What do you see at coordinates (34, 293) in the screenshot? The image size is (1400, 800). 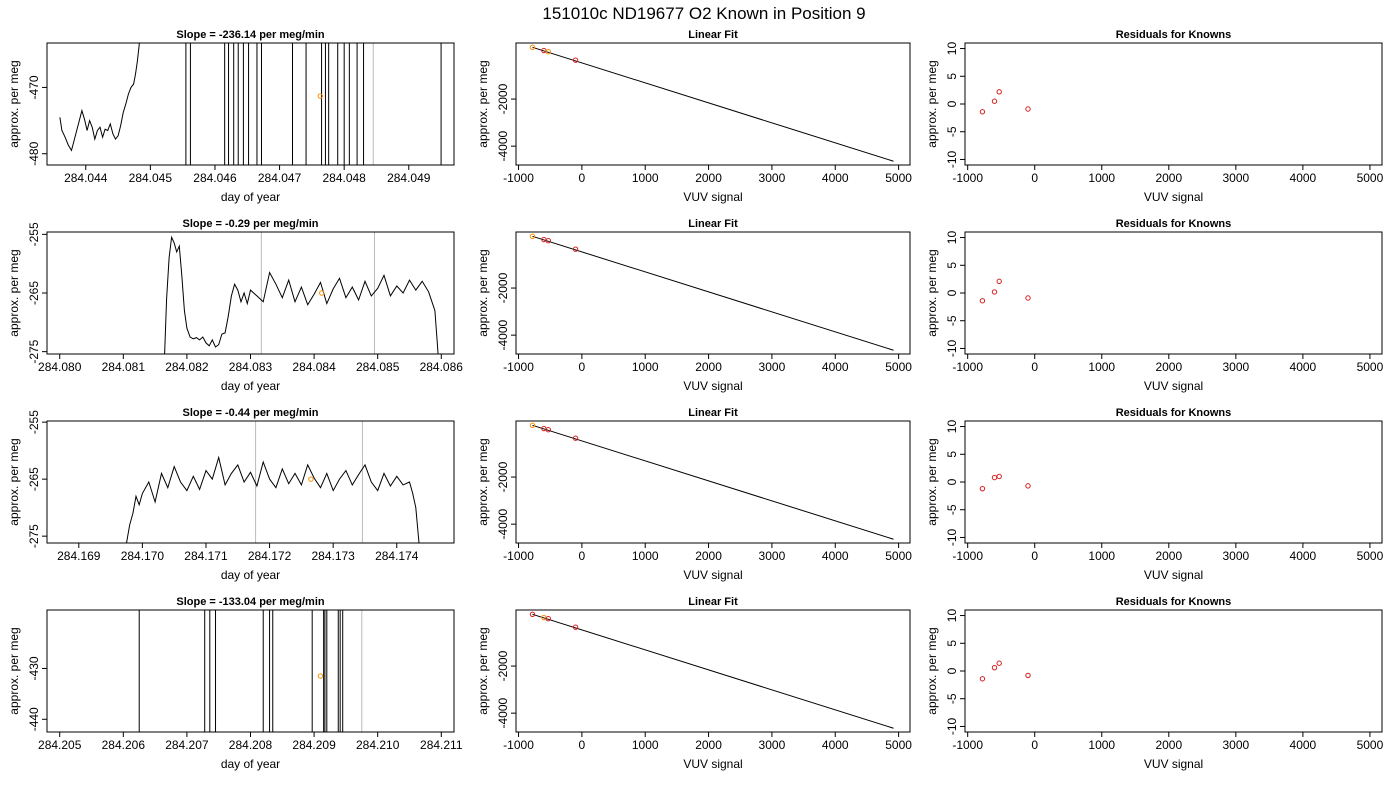 I see `y-tick-label: -265` at bounding box center [34, 293].